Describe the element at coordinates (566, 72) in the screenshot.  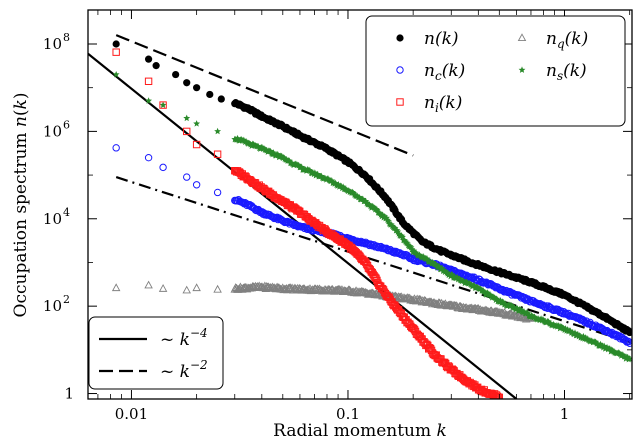
I see `legend-label: ns(k)` at that location.